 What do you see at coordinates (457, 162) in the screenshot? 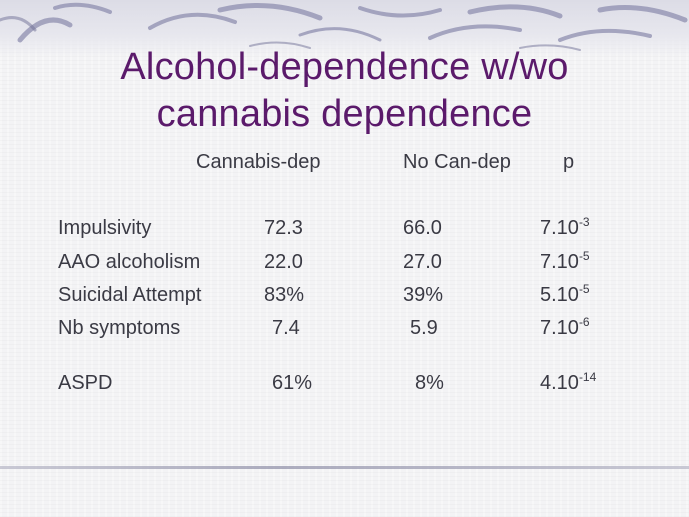
I see `header-no-can-dep: No Can-dep` at bounding box center [457, 162].